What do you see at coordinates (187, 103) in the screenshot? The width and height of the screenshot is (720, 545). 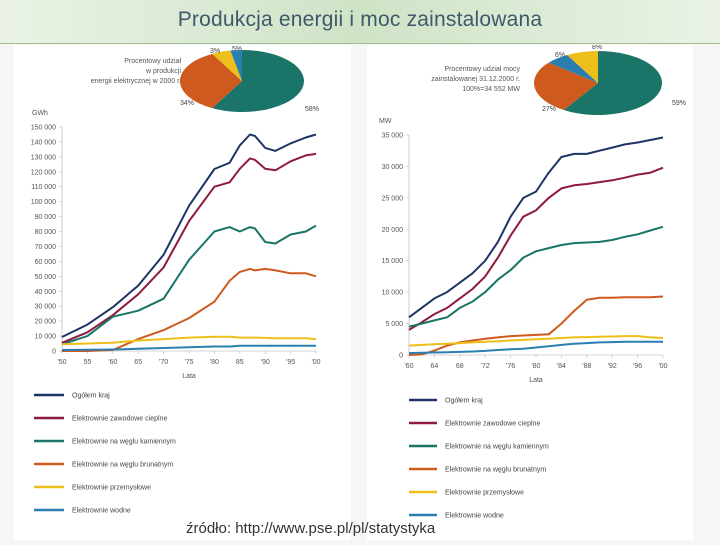 I see `pie-slice-label: 34%` at bounding box center [187, 103].